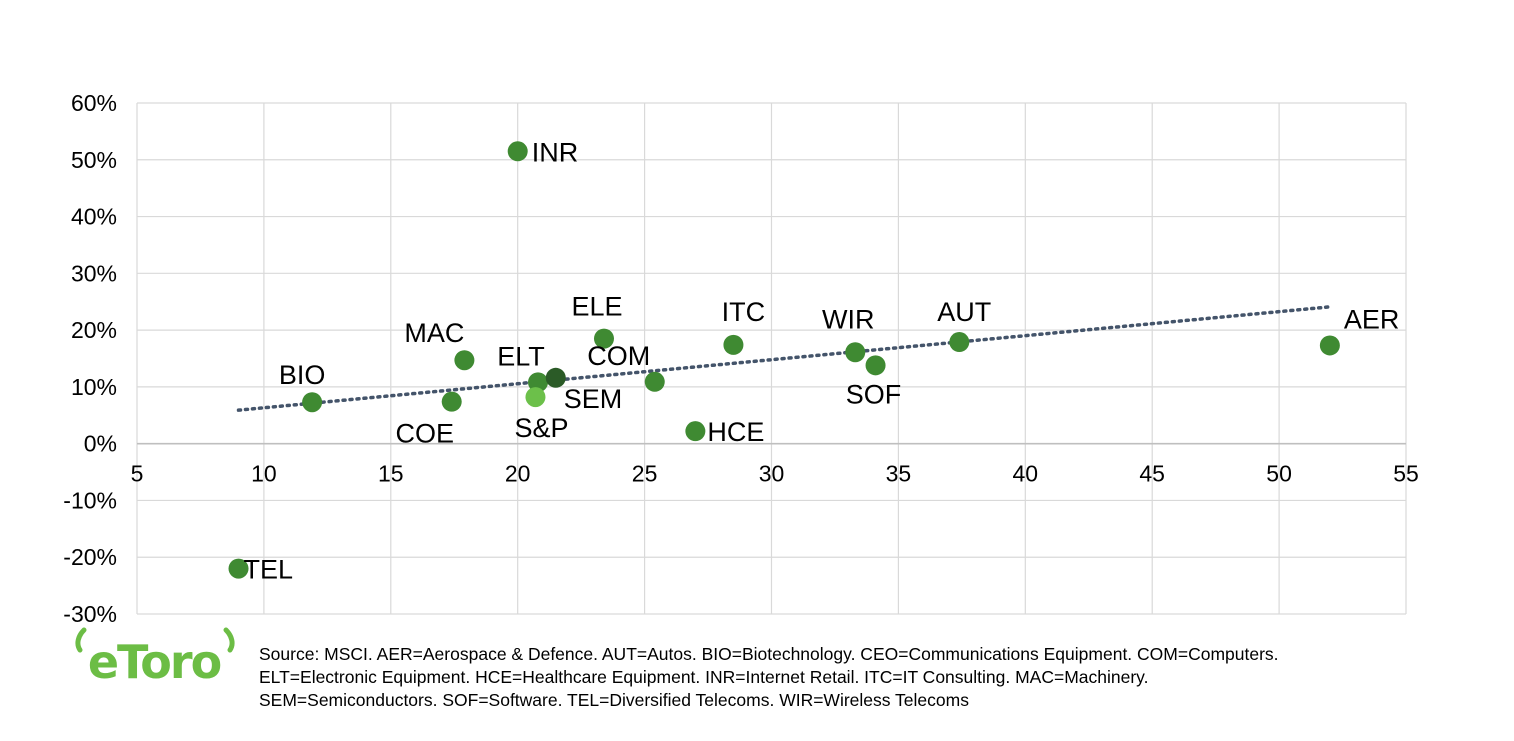 The width and height of the screenshot is (1514, 741). What do you see at coordinates (1279, 474) in the screenshot?
I see `x-tick-label: 50` at bounding box center [1279, 474].